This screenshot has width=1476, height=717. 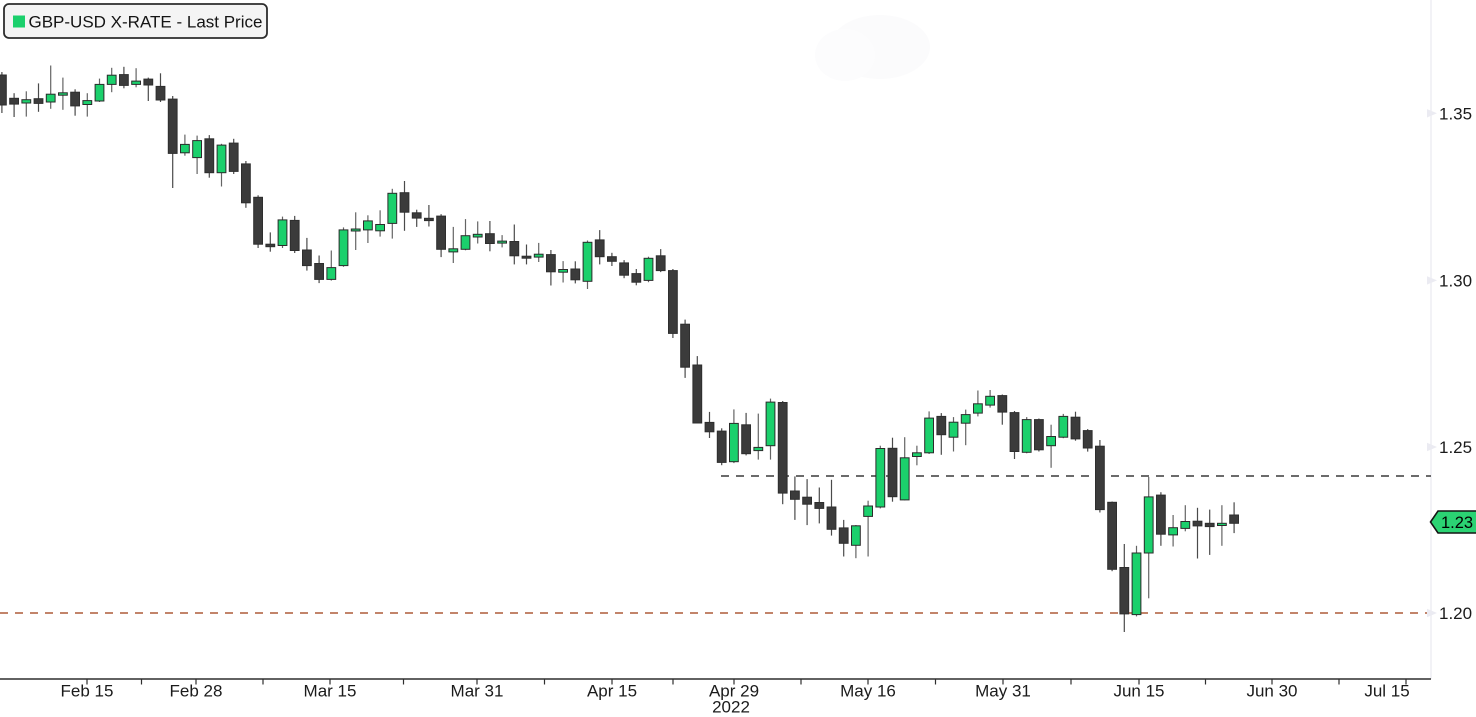 I want to click on svg-text: 1.35, so click(x=1455, y=113).